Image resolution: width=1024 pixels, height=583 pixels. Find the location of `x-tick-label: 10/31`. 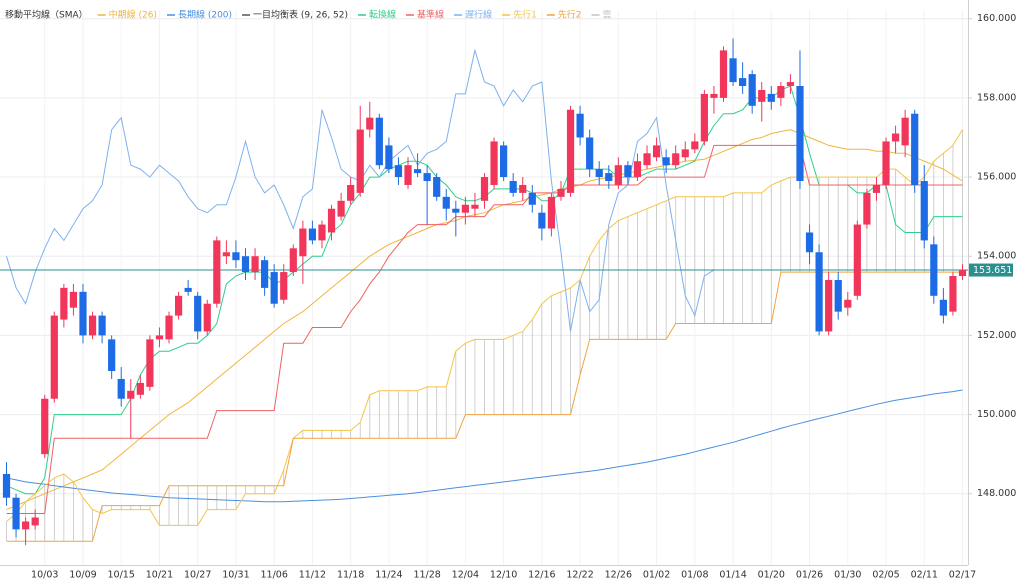

x-tick-label: 10/31 is located at coordinates (235, 575).